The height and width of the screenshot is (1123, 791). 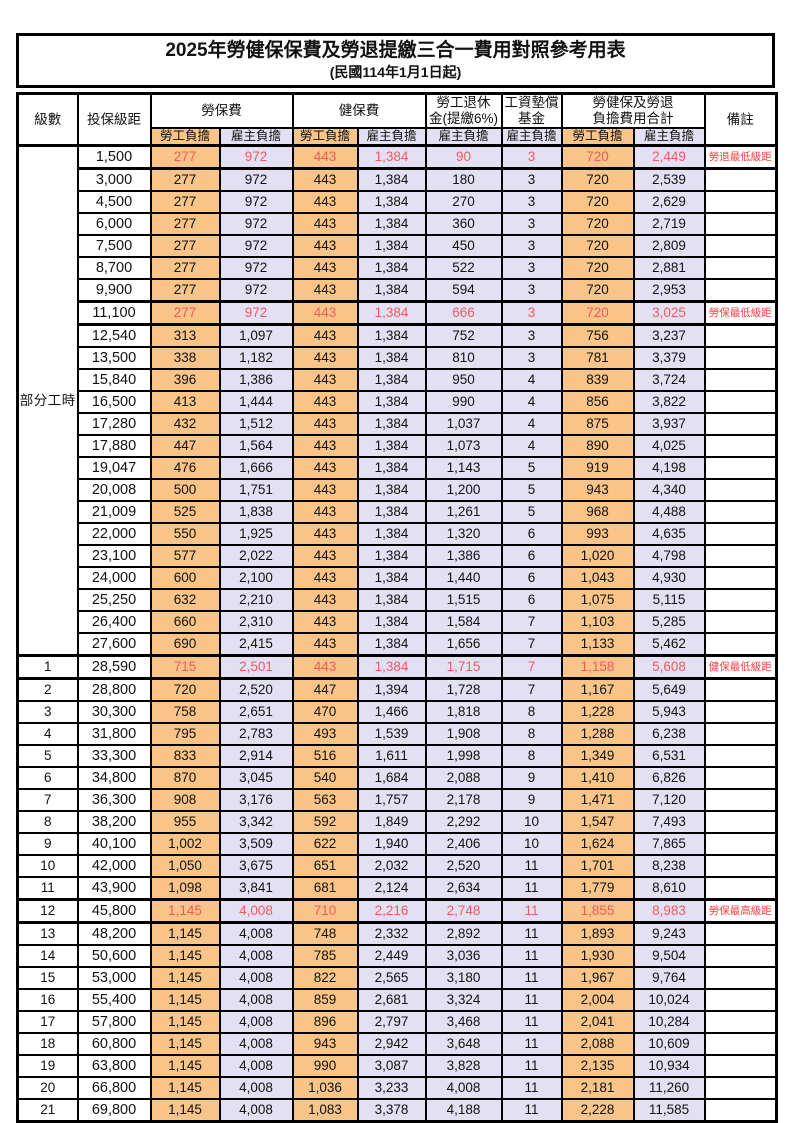 I want to click on value-cell: 651, so click(x=325, y=866).